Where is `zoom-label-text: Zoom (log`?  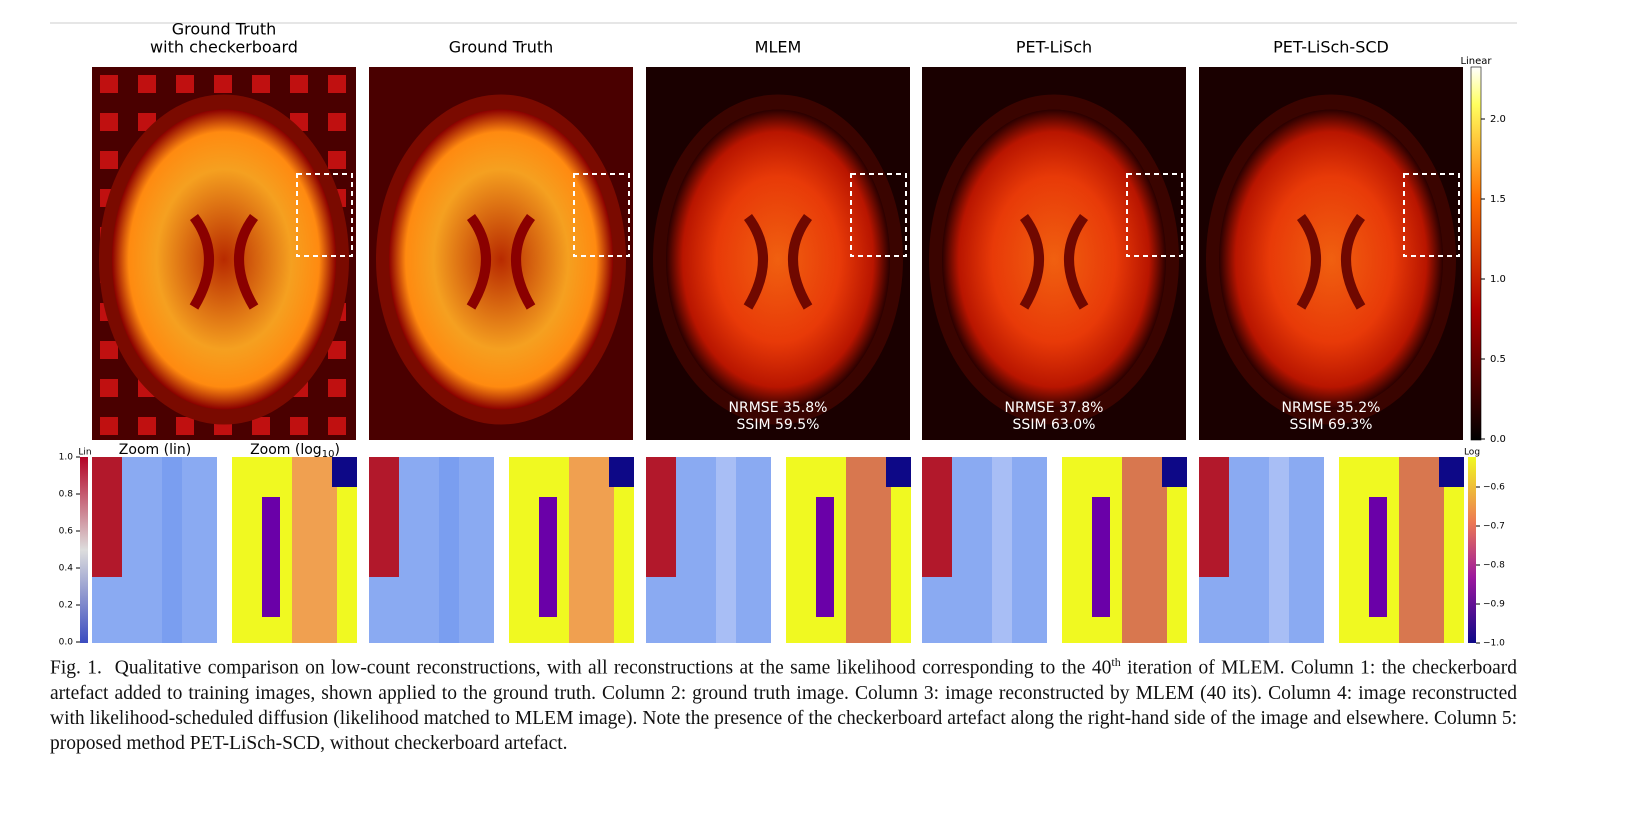
zoom-label-text: Zoom (log is located at coordinates (286, 450).